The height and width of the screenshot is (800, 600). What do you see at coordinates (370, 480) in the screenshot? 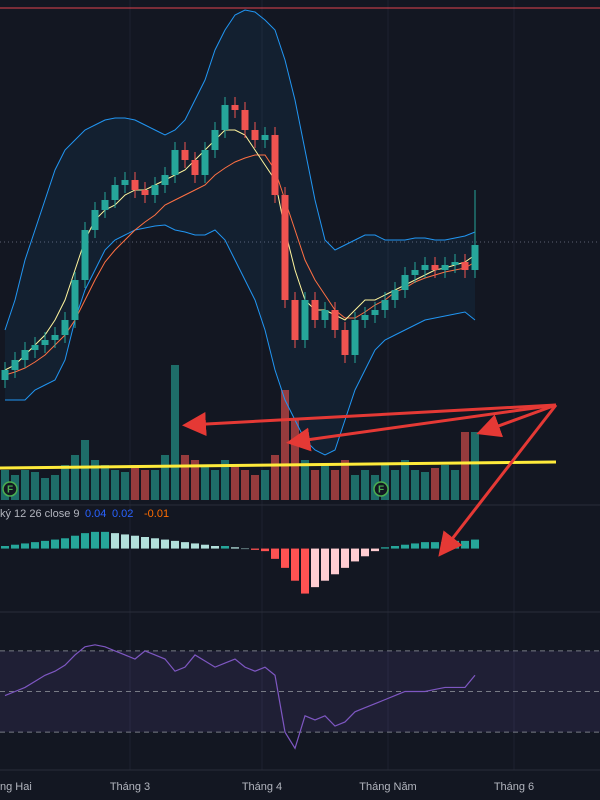
I see `drawn-arrows` at bounding box center [370, 480].